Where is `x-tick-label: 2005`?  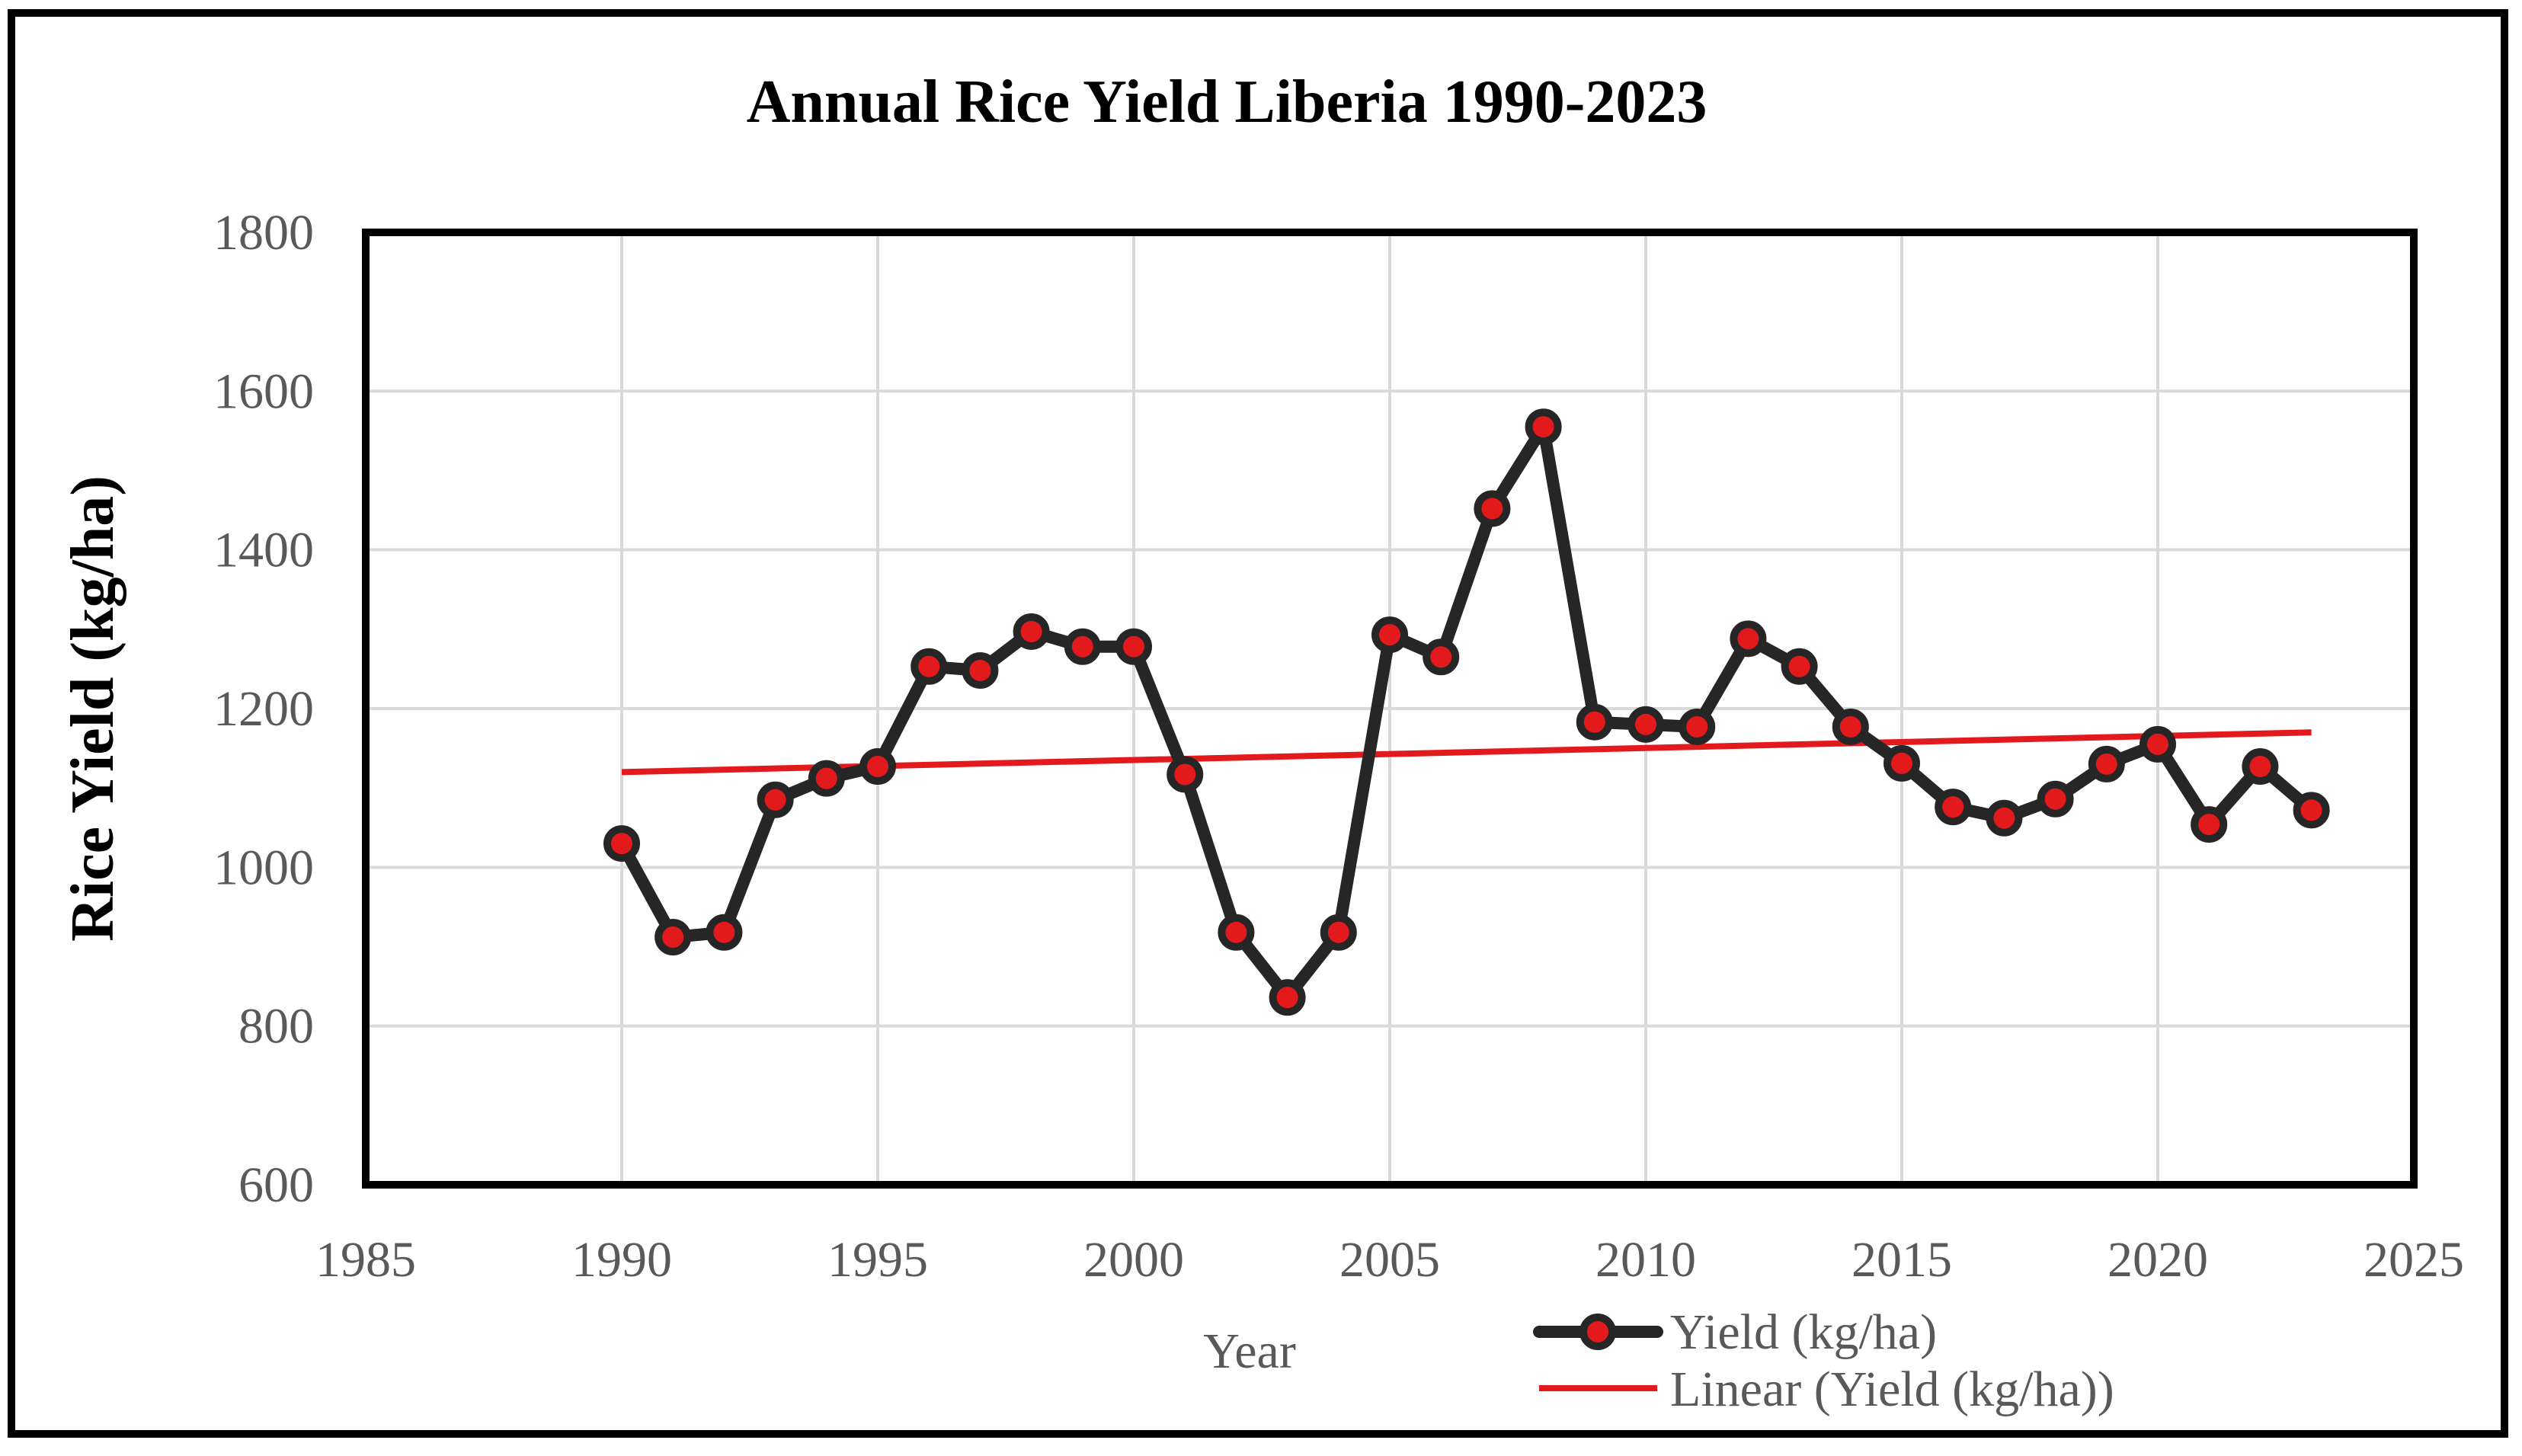 x-tick-label: 2005 is located at coordinates (1390, 1260).